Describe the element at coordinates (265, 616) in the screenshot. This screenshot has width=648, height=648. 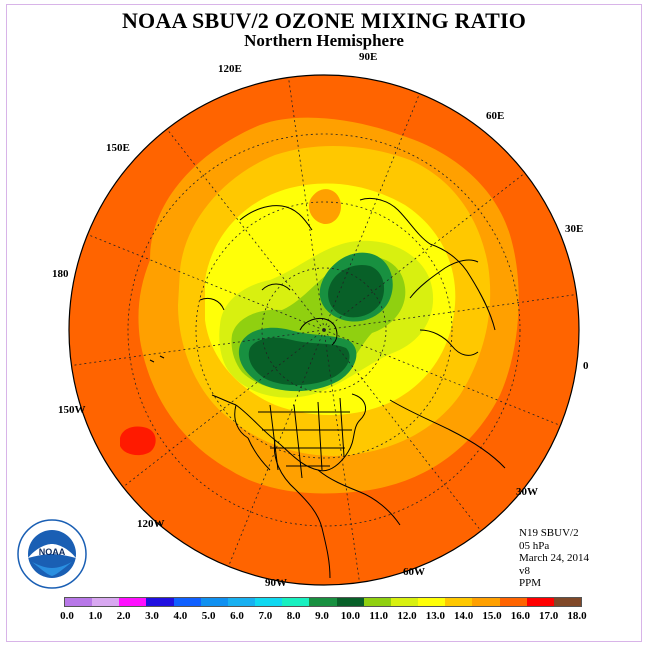
I see `colorbar-tick-label: 7.0` at that location.